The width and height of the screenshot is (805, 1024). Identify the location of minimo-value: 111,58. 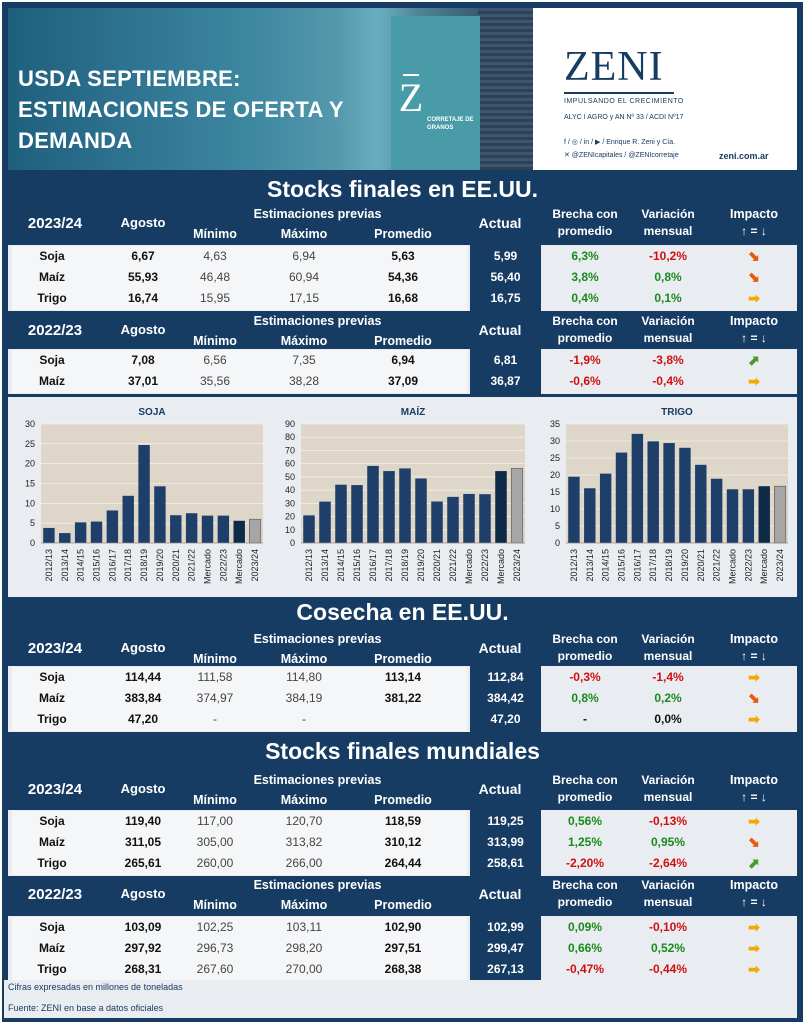
(215, 677).